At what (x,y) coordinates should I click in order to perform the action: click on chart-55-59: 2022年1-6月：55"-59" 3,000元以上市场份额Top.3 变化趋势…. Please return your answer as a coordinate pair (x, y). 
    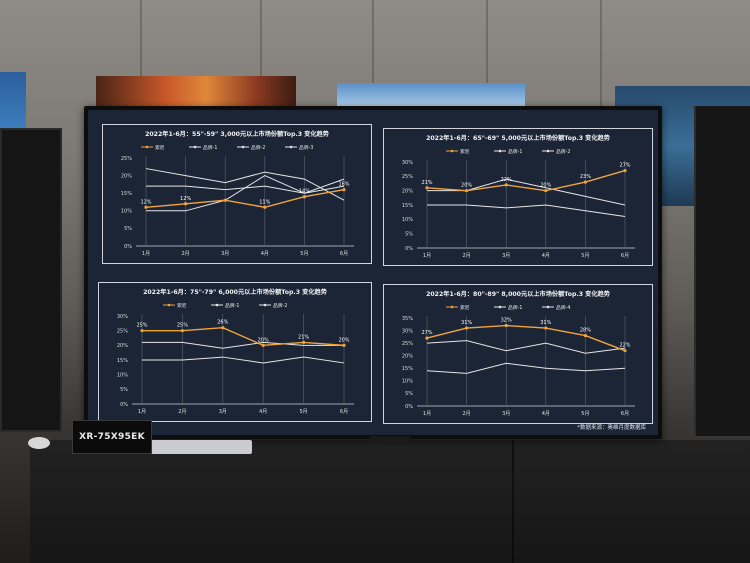
    Looking at the image, I should click on (237, 194).